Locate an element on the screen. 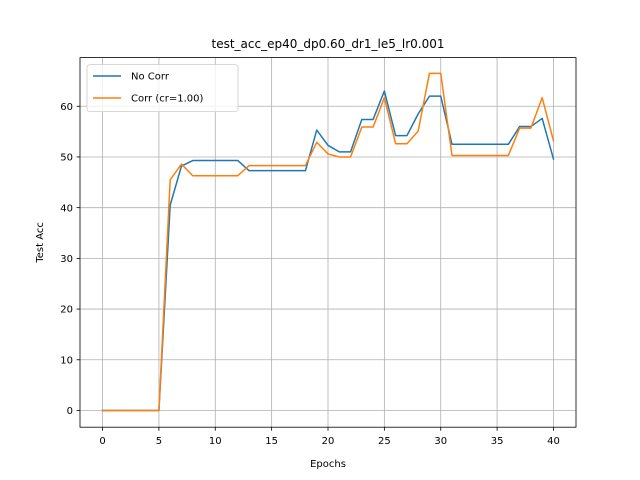 This screenshot has width=640, height=480. legend-label-corr: Corr (cr=1.00) is located at coordinates (167, 99).